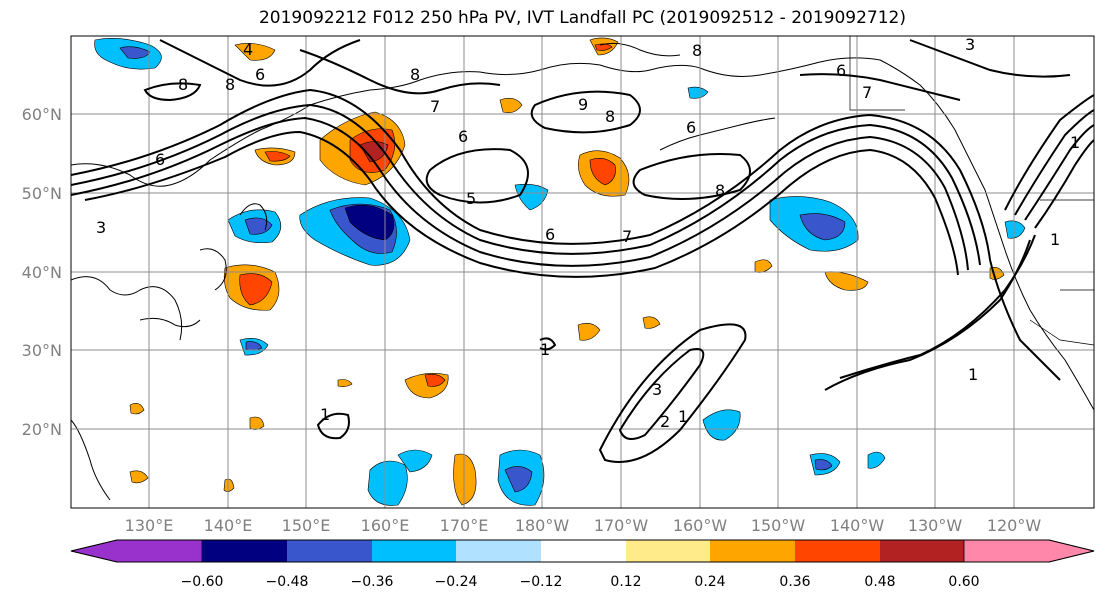 This screenshot has width=1105, height=601. What do you see at coordinates (149, 525) in the screenshot?
I see `lon-label: 130°E` at bounding box center [149, 525].